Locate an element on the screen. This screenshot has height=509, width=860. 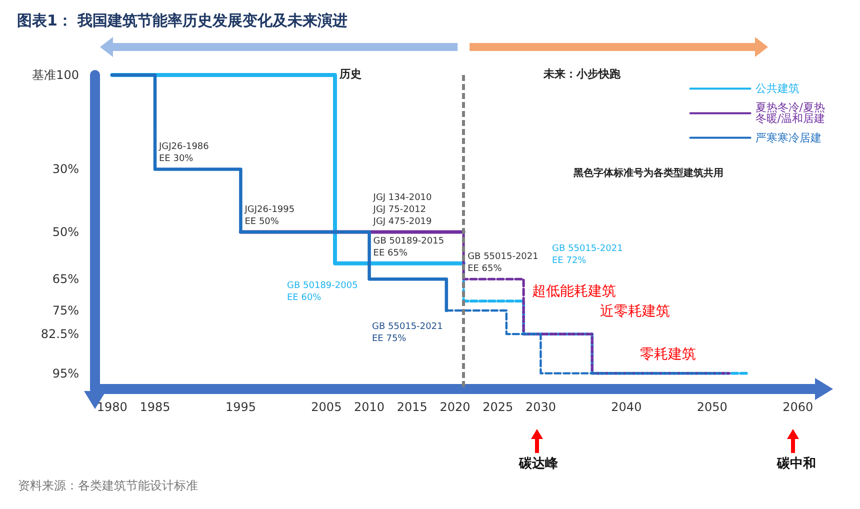
text: 资料来源：各类建筑节能设计标准 is located at coordinates (108, 485).